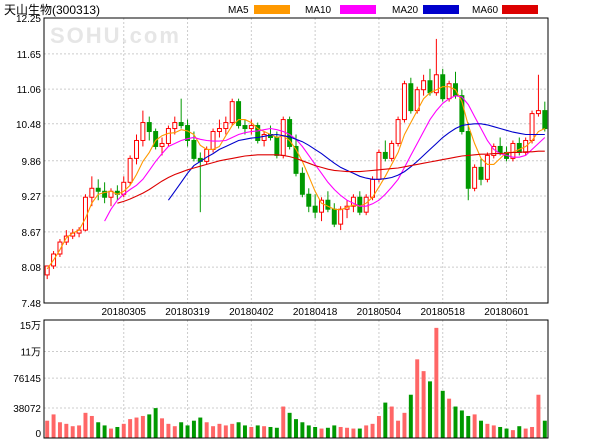  Describe the element at coordinates (38, 434) in the screenshot. I see `volume-tick-label: 0` at that location.